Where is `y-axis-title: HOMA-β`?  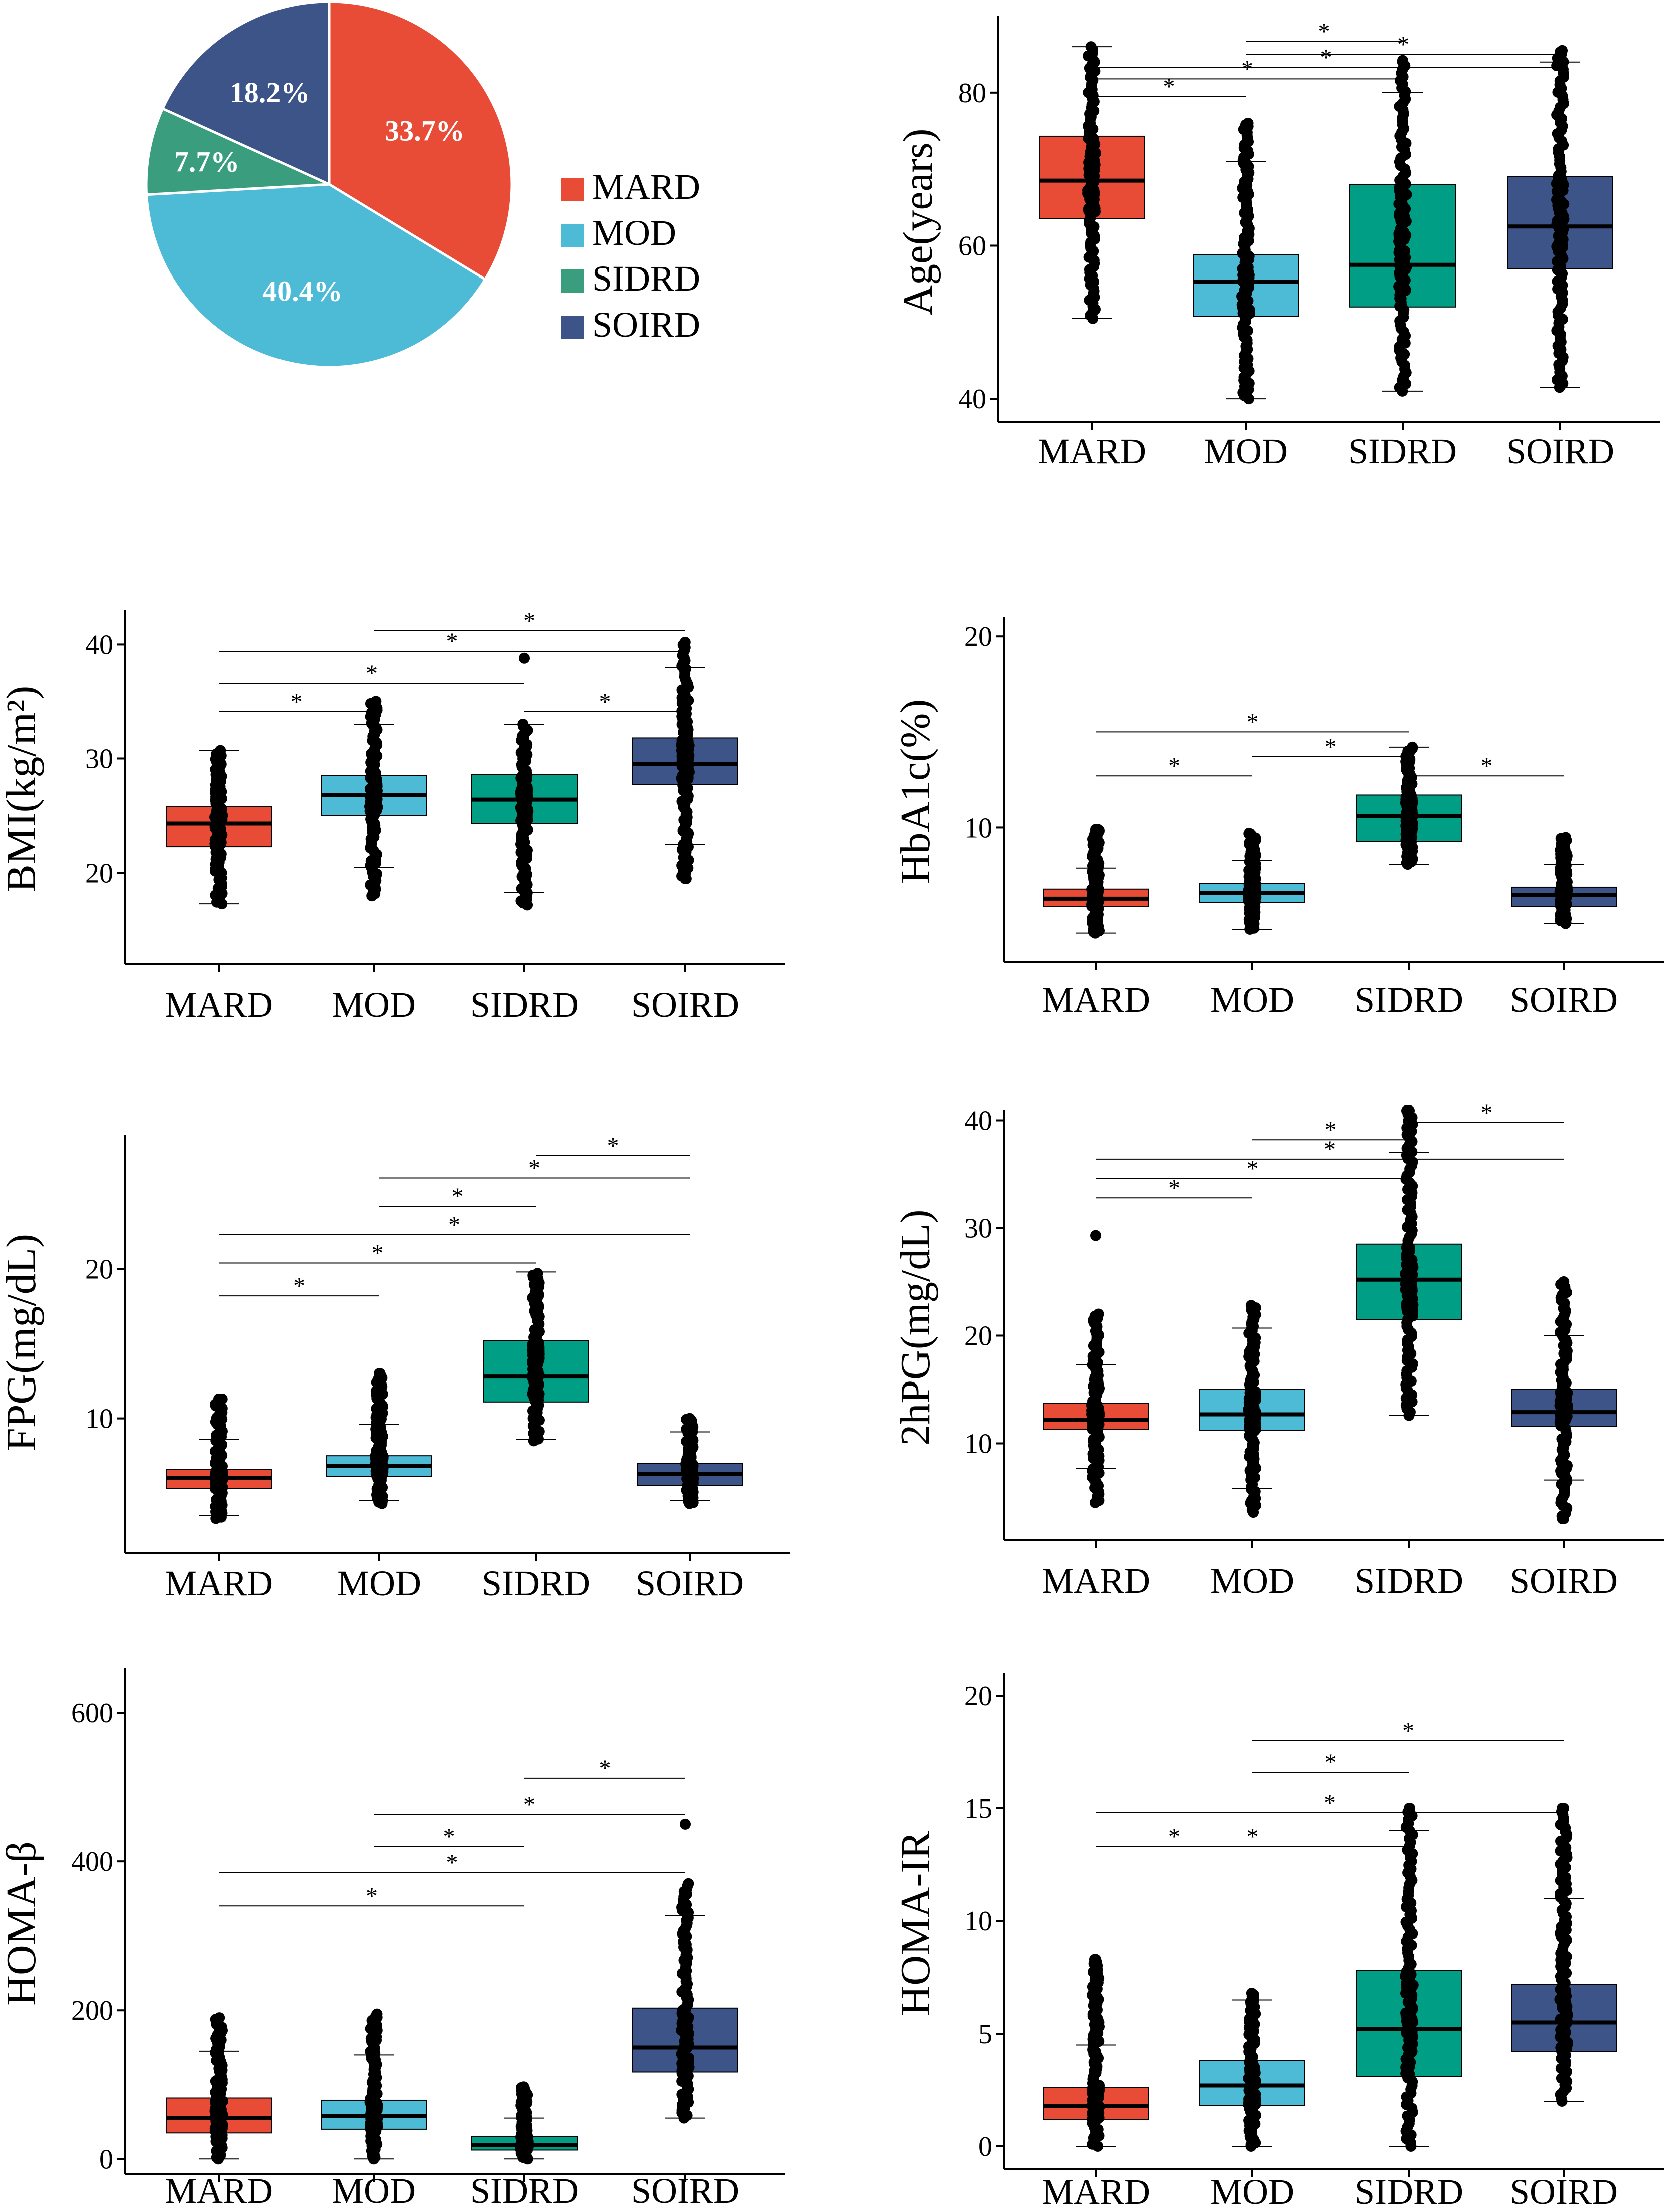
y-axis-title: HOMA-β is located at coordinates (22, 1923).